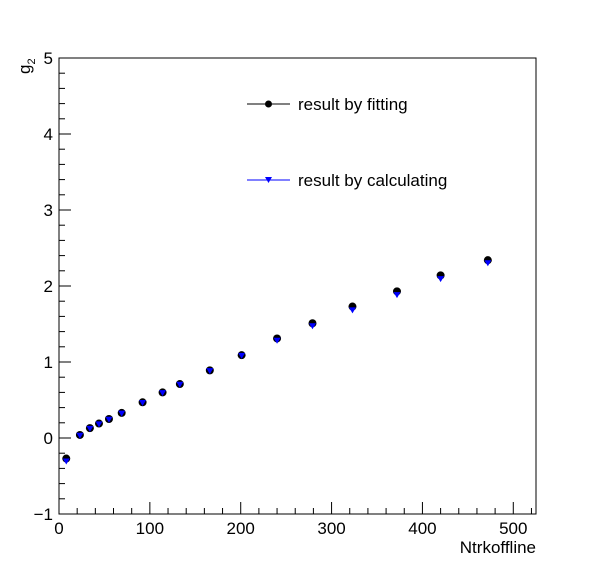 Image resolution: width=596 pixels, height=572 pixels. Describe the element at coordinates (290, 528) in the screenshot. I see `x-axis-tick-labels: 0 100 200 300 400 500` at that location.